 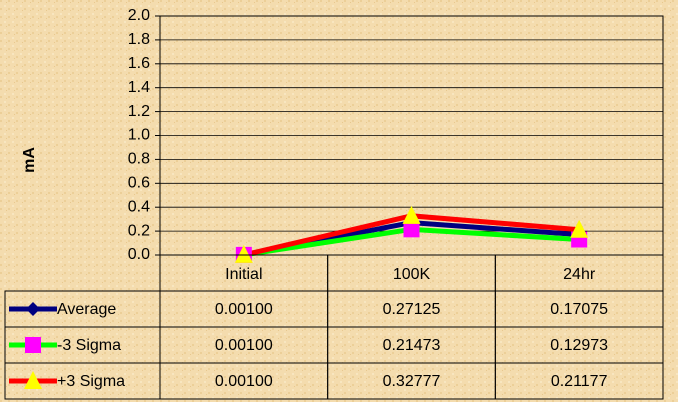 What do you see at coordinates (139, 15) in the screenshot?
I see `y-tick-label: 2.0` at bounding box center [139, 15].